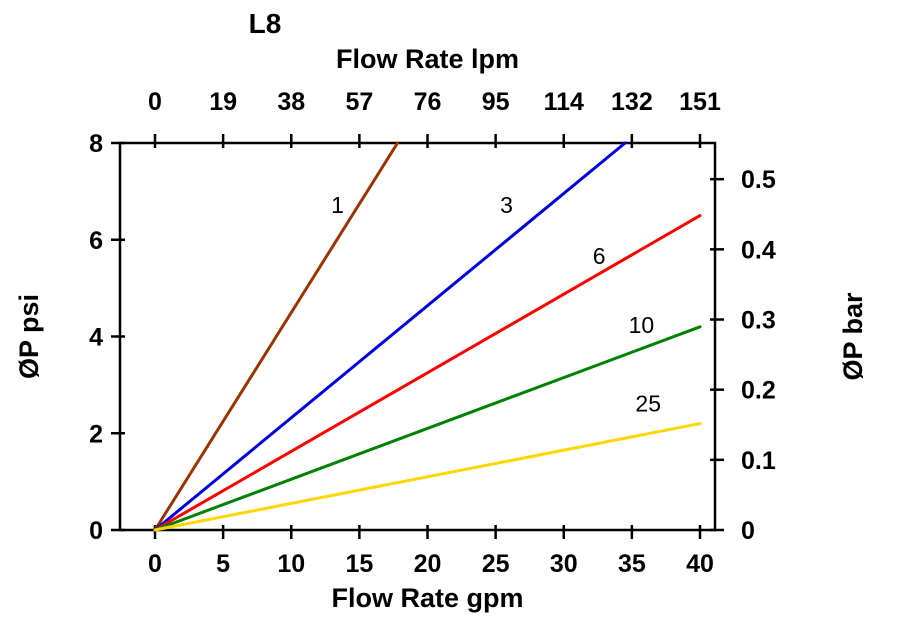 This screenshot has height=644, width=900. What do you see at coordinates (29, 336) in the screenshot?
I see `left-axis-title: ØP psi` at bounding box center [29, 336].